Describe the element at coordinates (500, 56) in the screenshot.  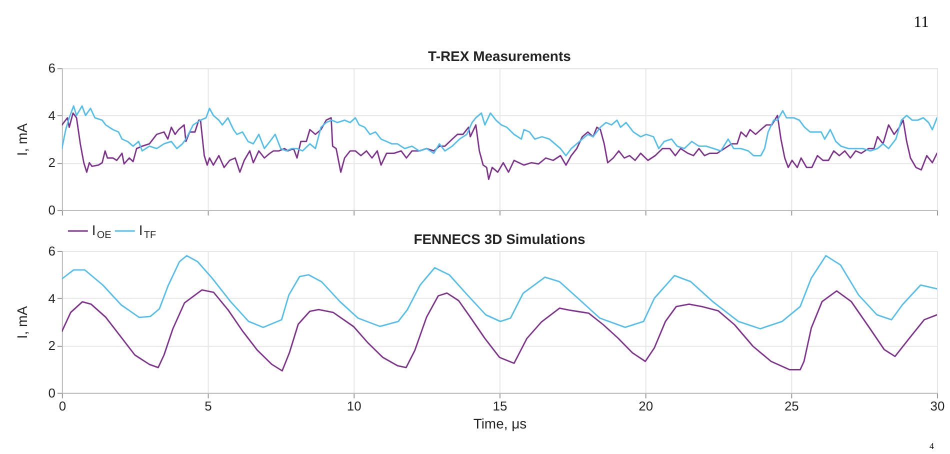
I see `chart-title: T-REX Measurements` at that location.